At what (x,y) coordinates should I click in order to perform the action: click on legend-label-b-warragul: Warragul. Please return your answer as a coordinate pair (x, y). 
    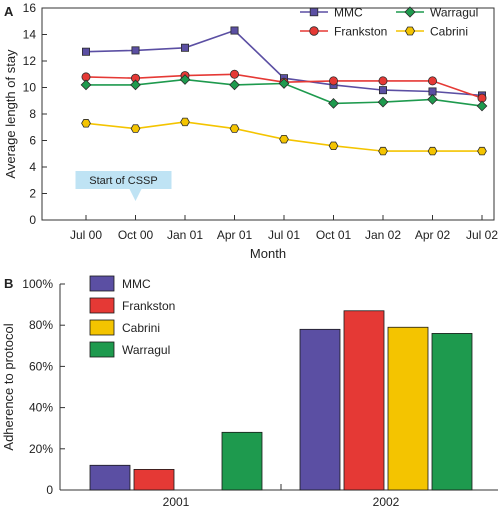
    Looking at the image, I should click on (146, 350).